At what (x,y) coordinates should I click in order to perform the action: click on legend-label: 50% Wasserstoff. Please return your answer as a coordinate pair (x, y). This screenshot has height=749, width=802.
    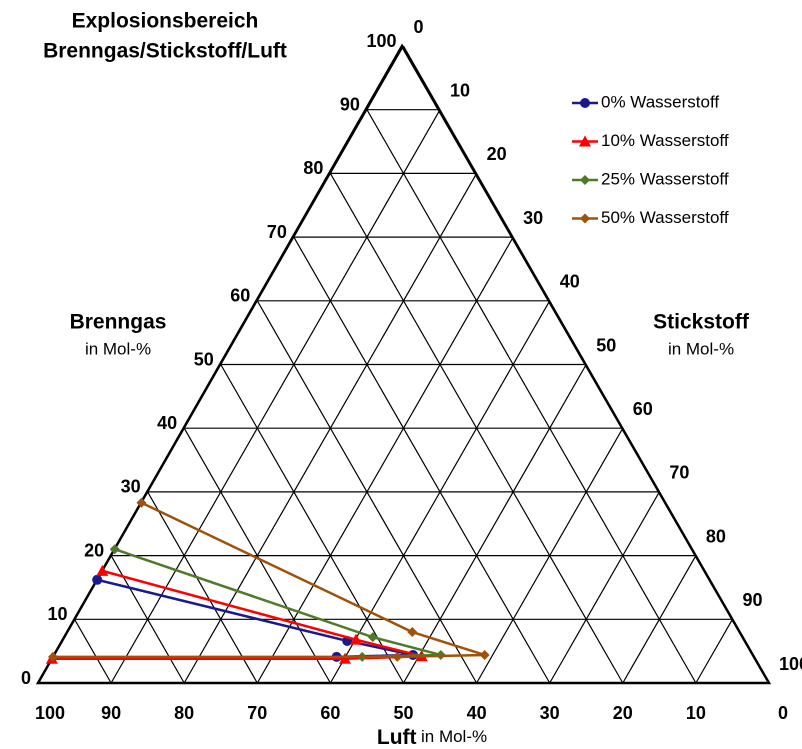
    Looking at the image, I should click on (665, 217).